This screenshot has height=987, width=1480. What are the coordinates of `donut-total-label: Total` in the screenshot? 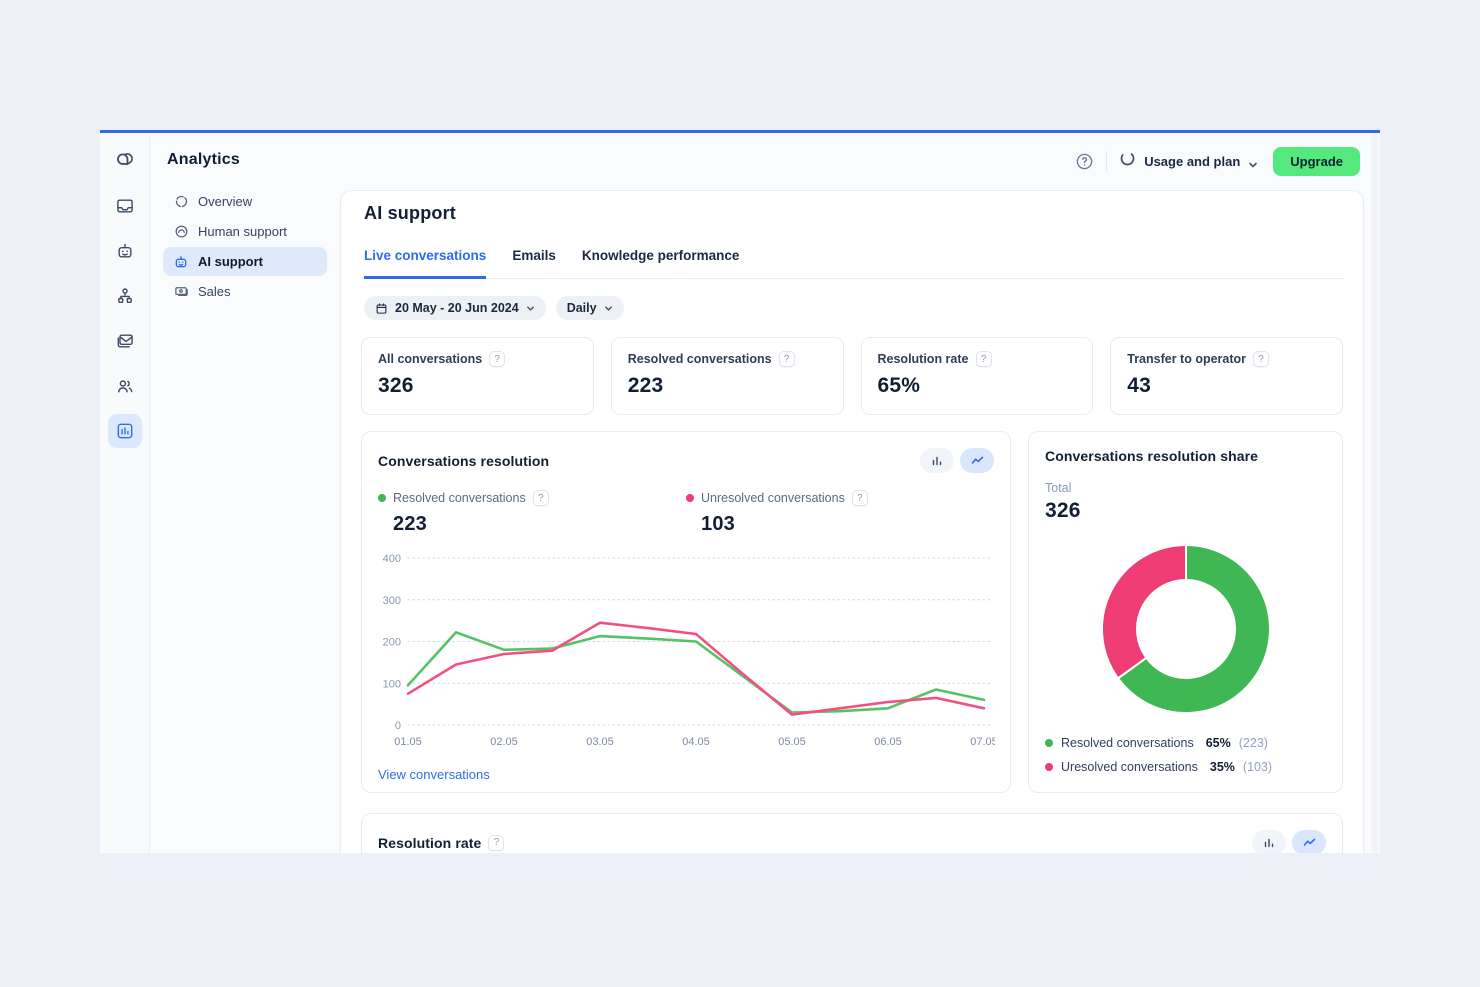 It's located at (1058, 488).